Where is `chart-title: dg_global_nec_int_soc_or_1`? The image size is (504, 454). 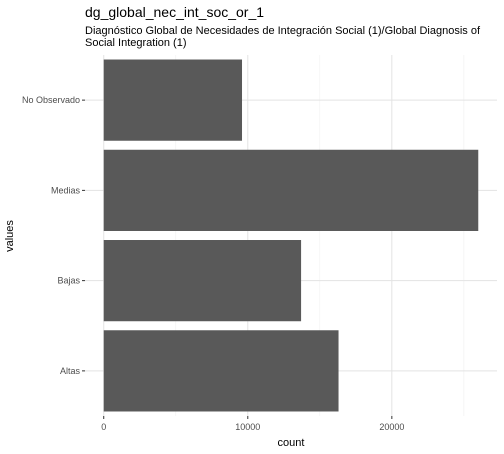
chart-title: dg_global_nec_int_soc_or_1 is located at coordinates (175, 12).